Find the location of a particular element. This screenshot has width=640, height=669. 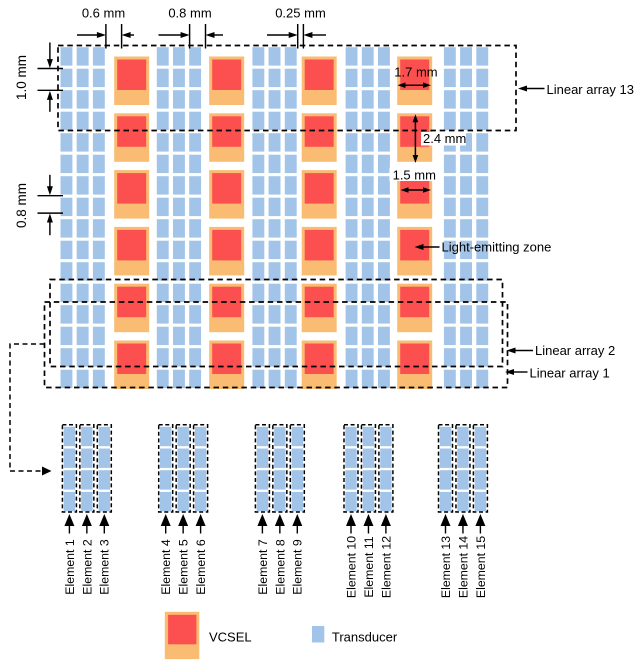

svg-text: Element 13 is located at coordinates (446, 567).